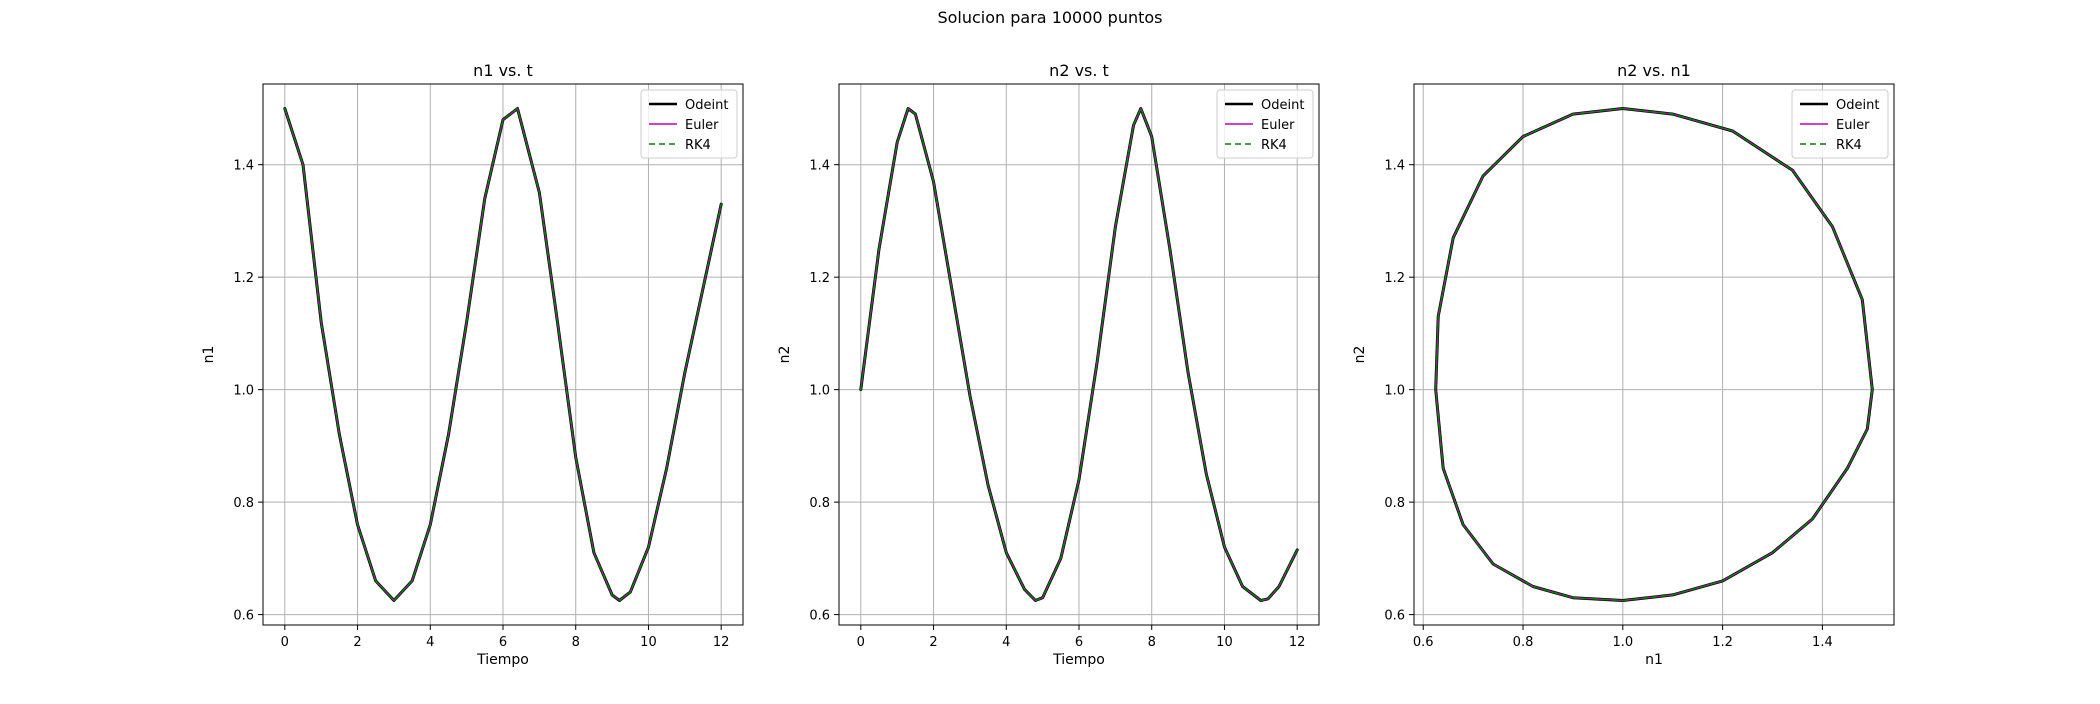 Image resolution: width=2100 pixels, height=704 pixels. Describe the element at coordinates (209, 355) in the screenshot. I see `chart1-y-axis-label: n1` at that location.